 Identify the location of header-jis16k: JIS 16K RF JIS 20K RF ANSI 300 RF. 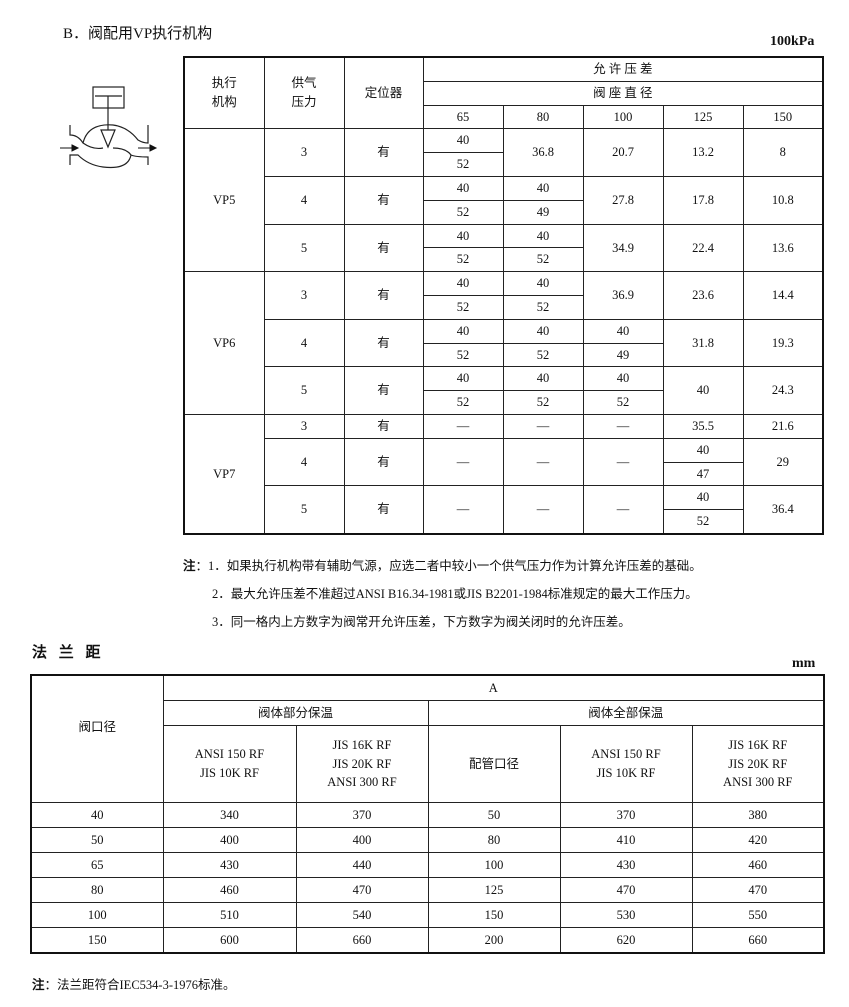
(362, 764).